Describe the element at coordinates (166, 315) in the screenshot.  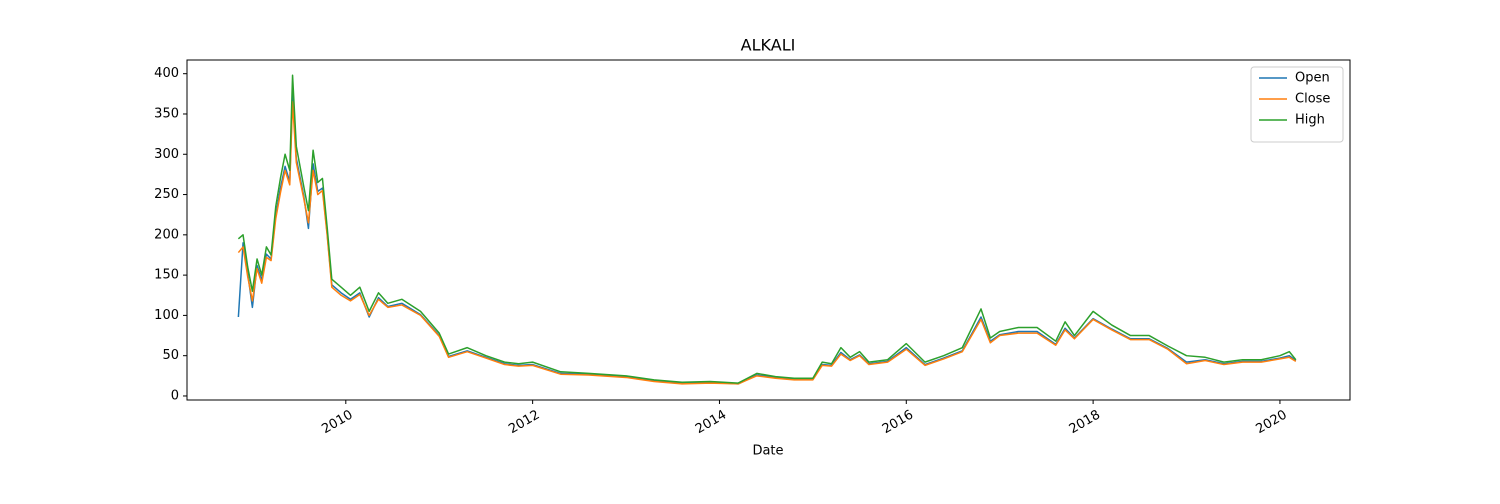
I see `y-tick-label: 100` at that location.